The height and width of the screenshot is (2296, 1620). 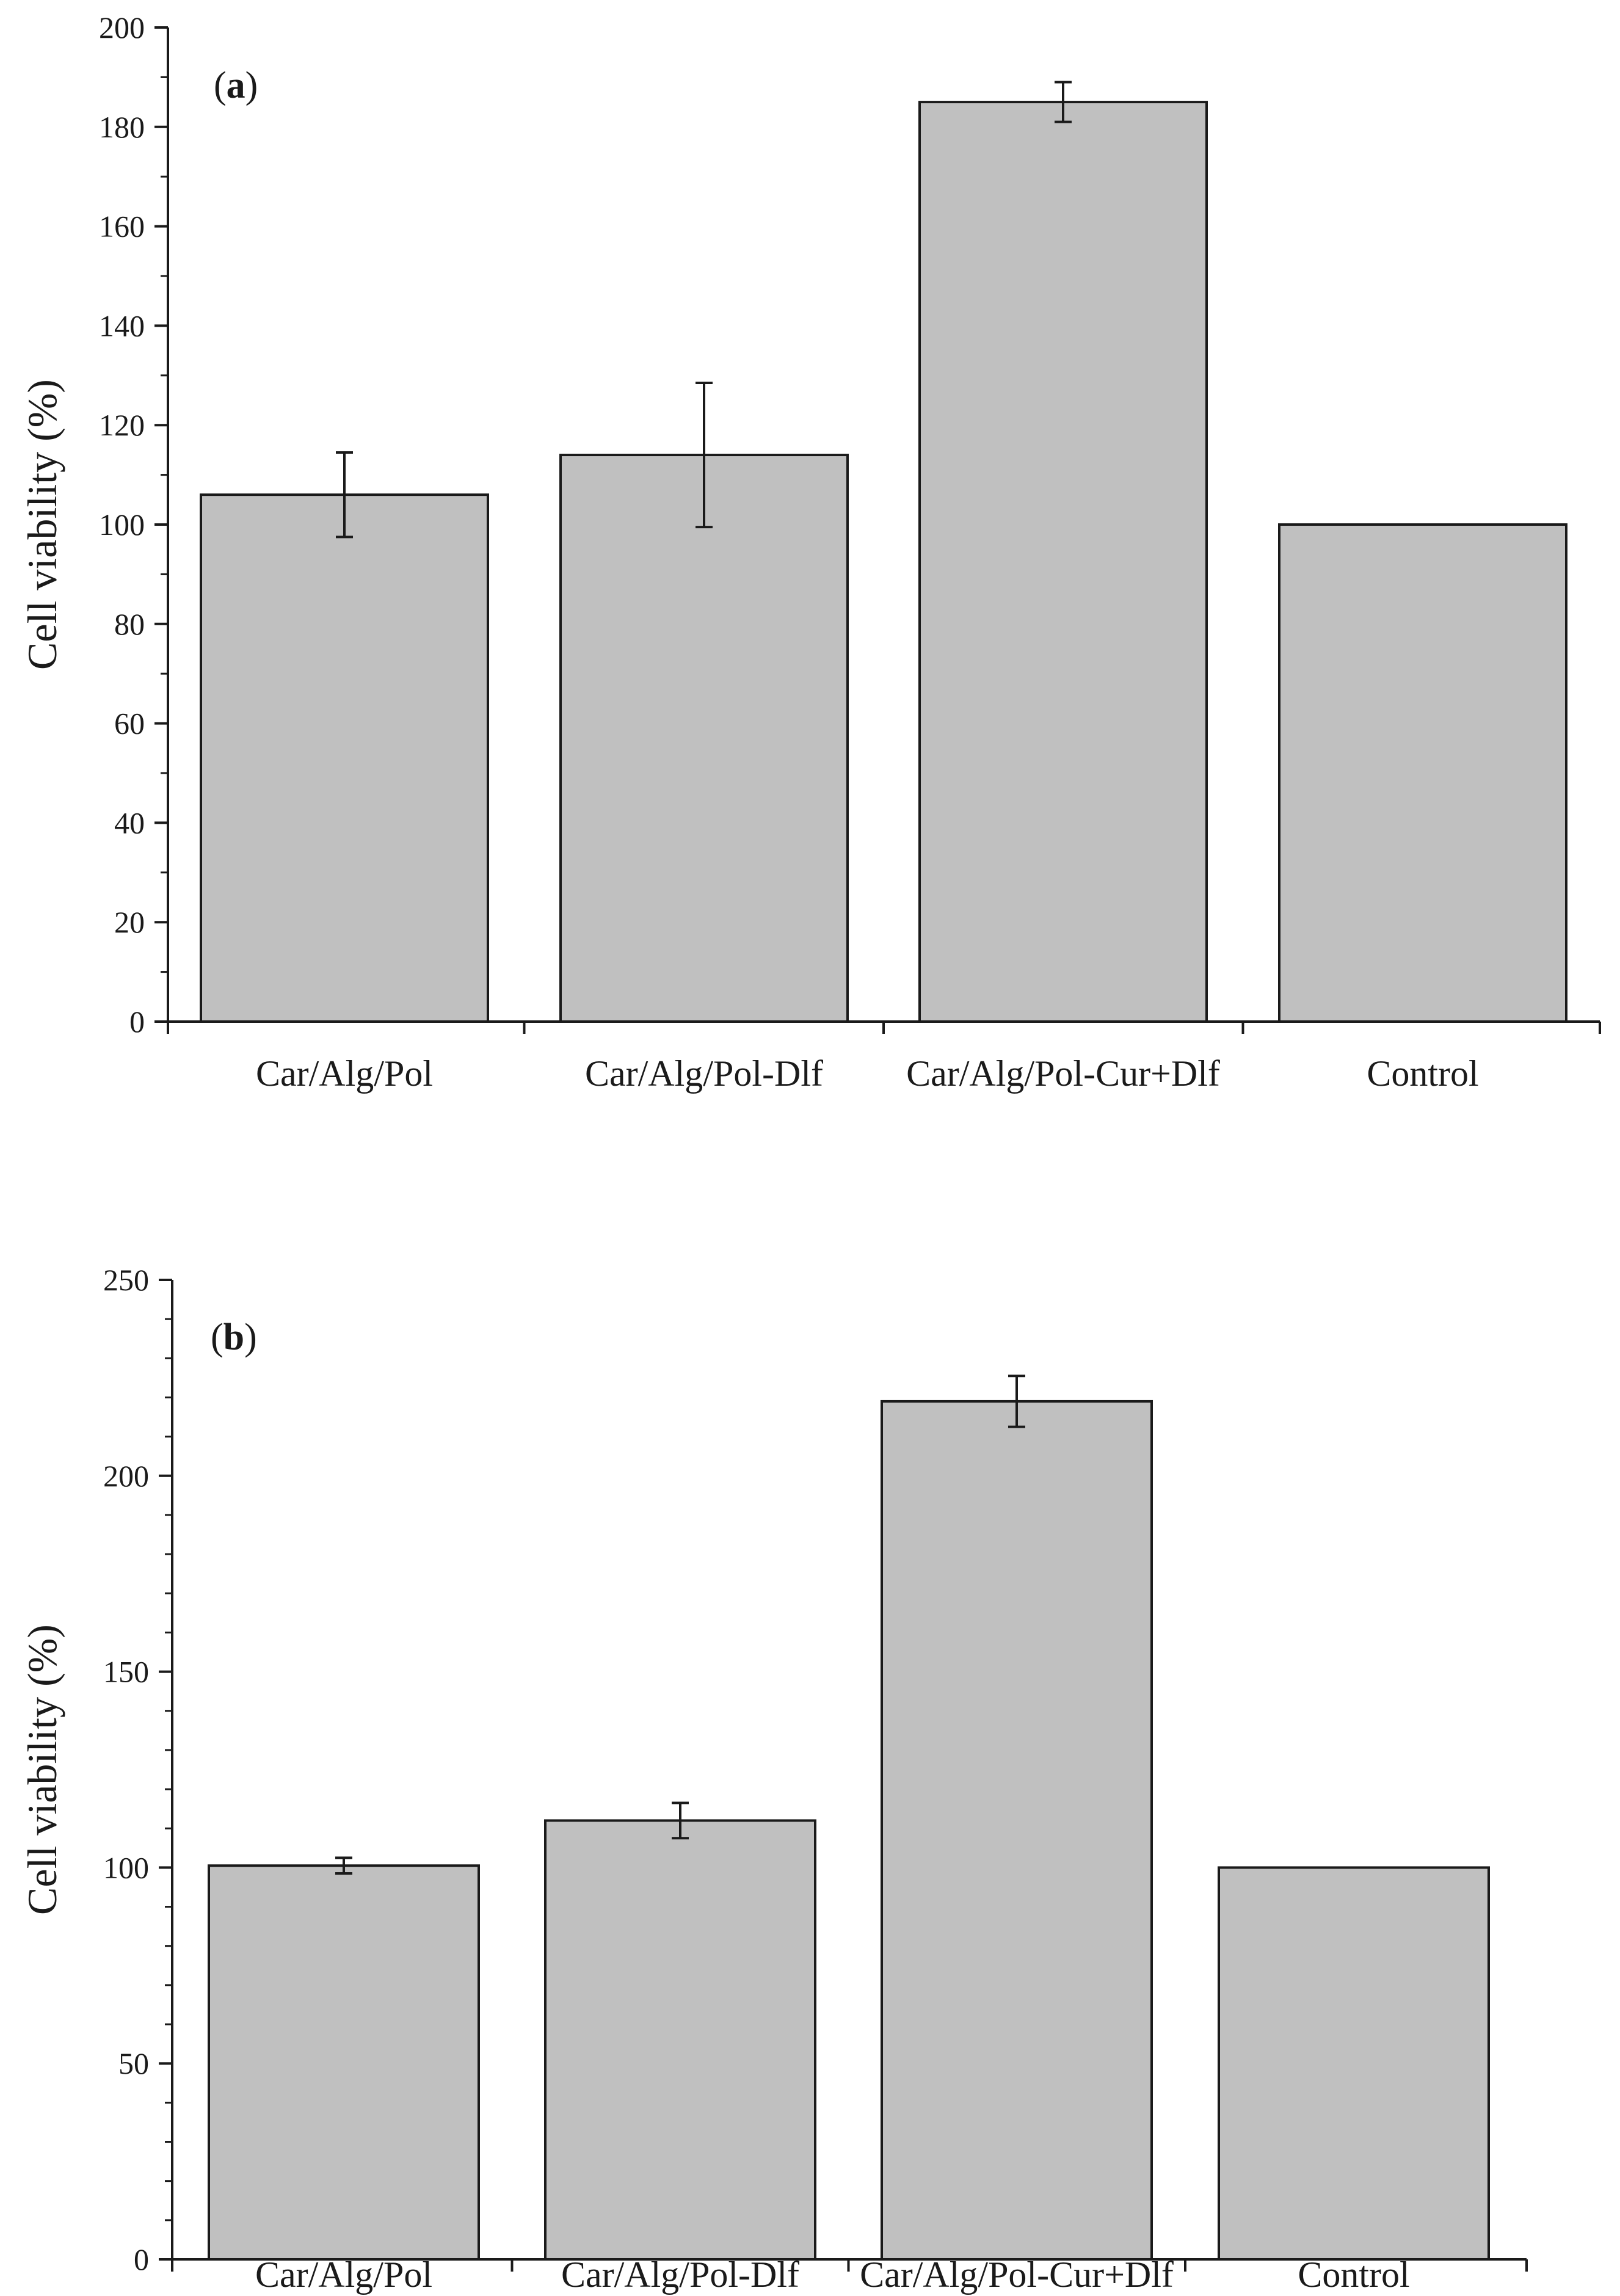 What do you see at coordinates (130, 922) in the screenshot?
I see `y-tick-label: 20` at bounding box center [130, 922].